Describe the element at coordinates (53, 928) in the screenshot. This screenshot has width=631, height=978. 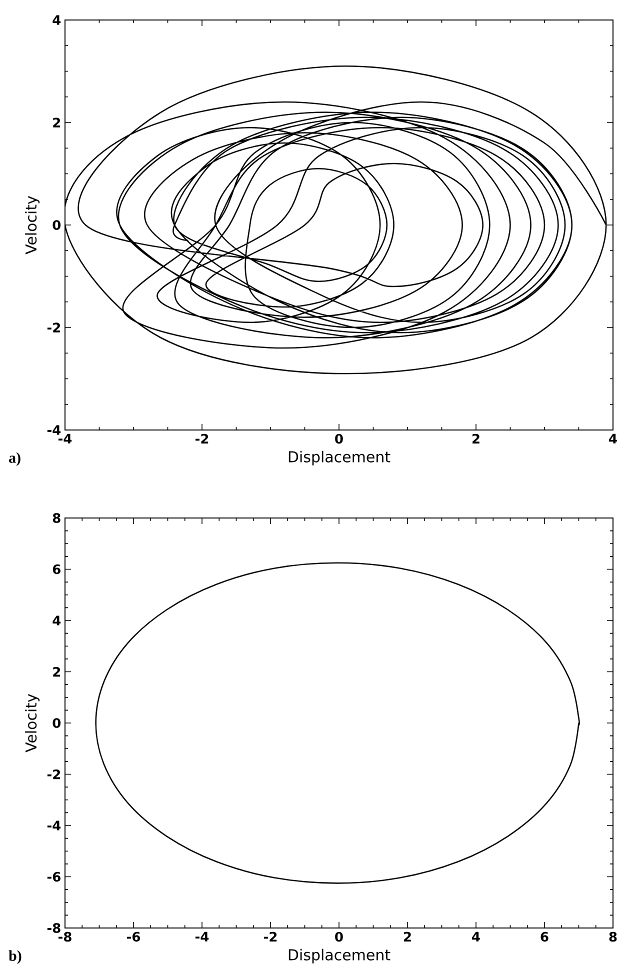
I see `y-tick-label: -8` at that location.